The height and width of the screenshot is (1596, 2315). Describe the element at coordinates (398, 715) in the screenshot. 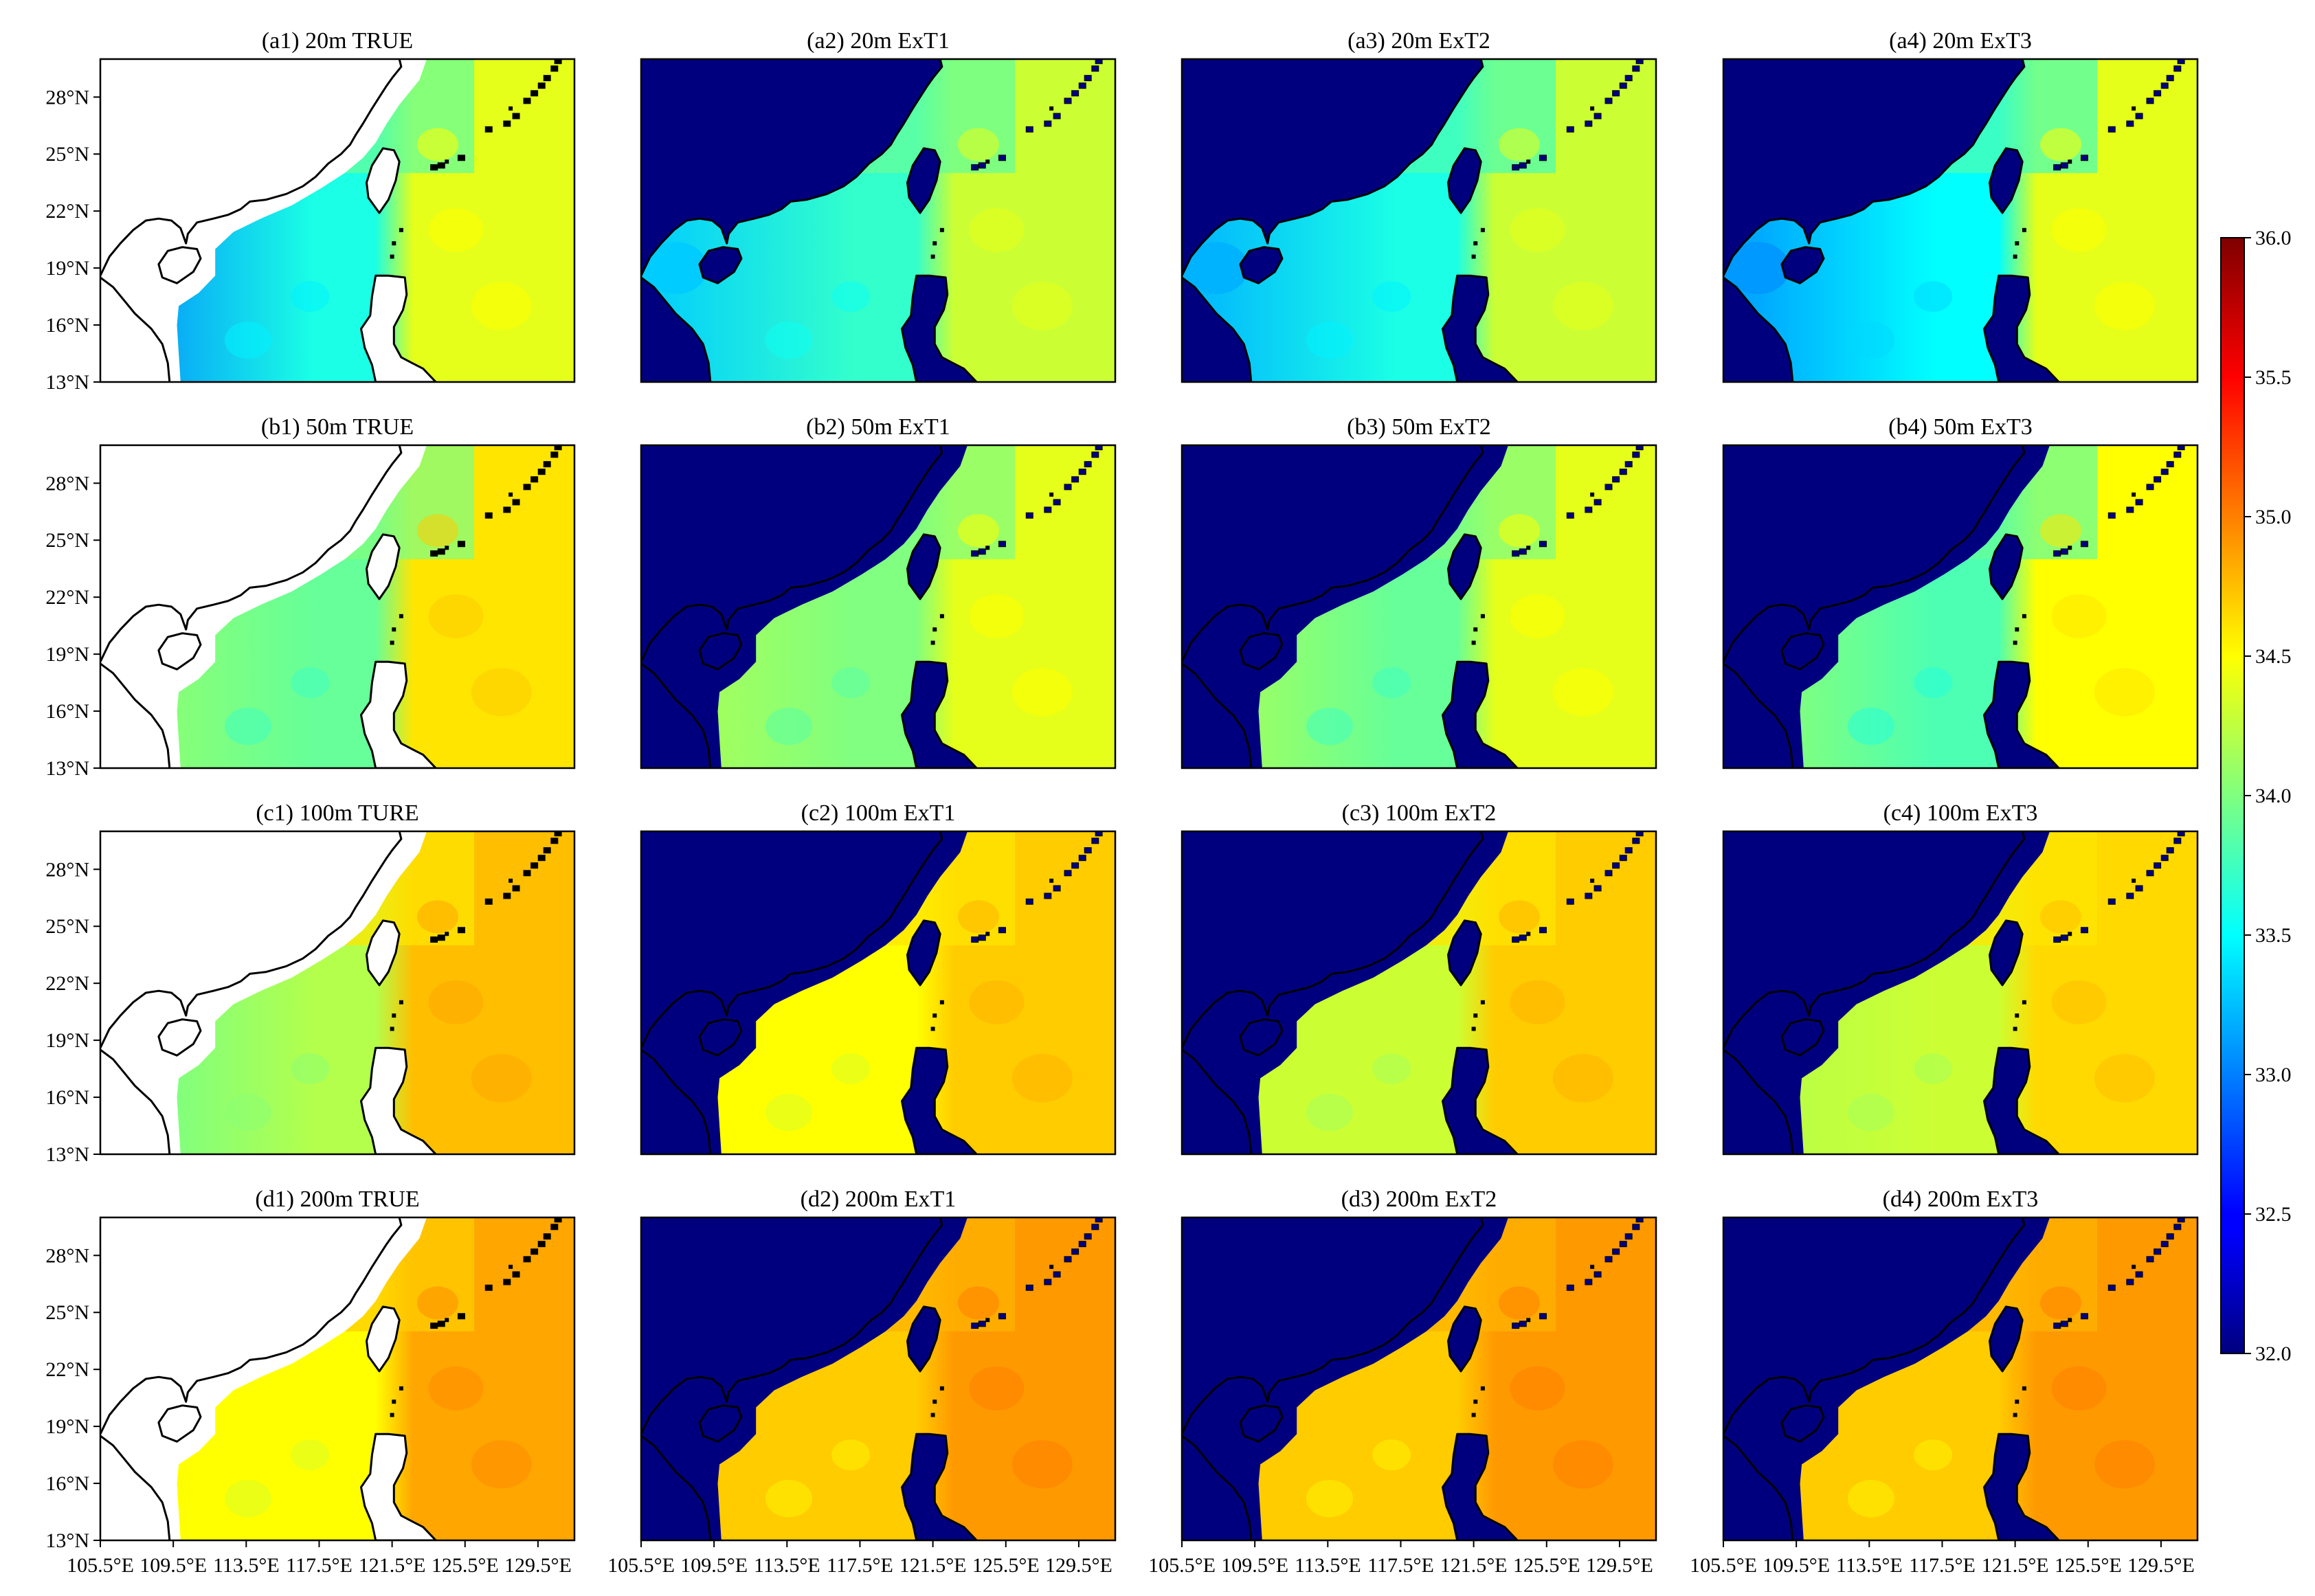

I see `luzon-island` at that location.